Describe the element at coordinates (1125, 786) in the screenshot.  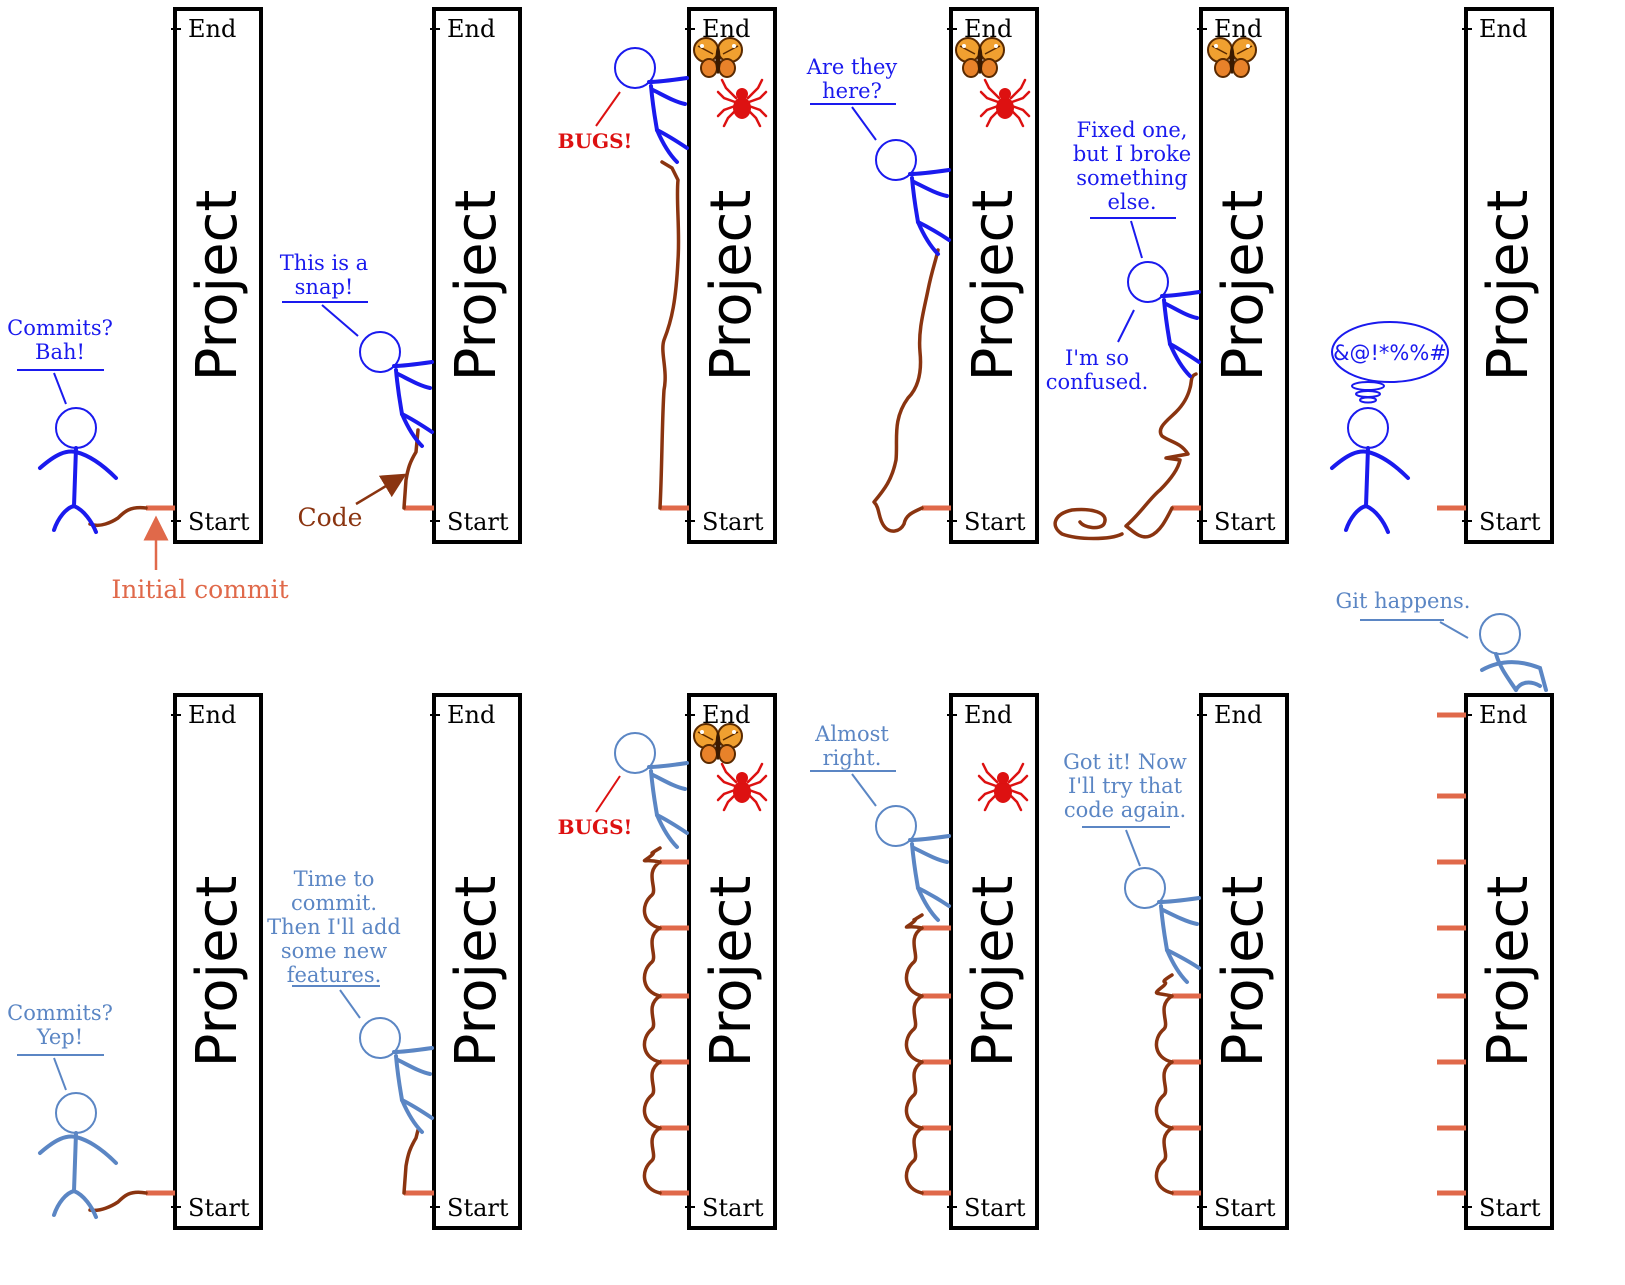
I see `speech-text: I'll try that` at that location.